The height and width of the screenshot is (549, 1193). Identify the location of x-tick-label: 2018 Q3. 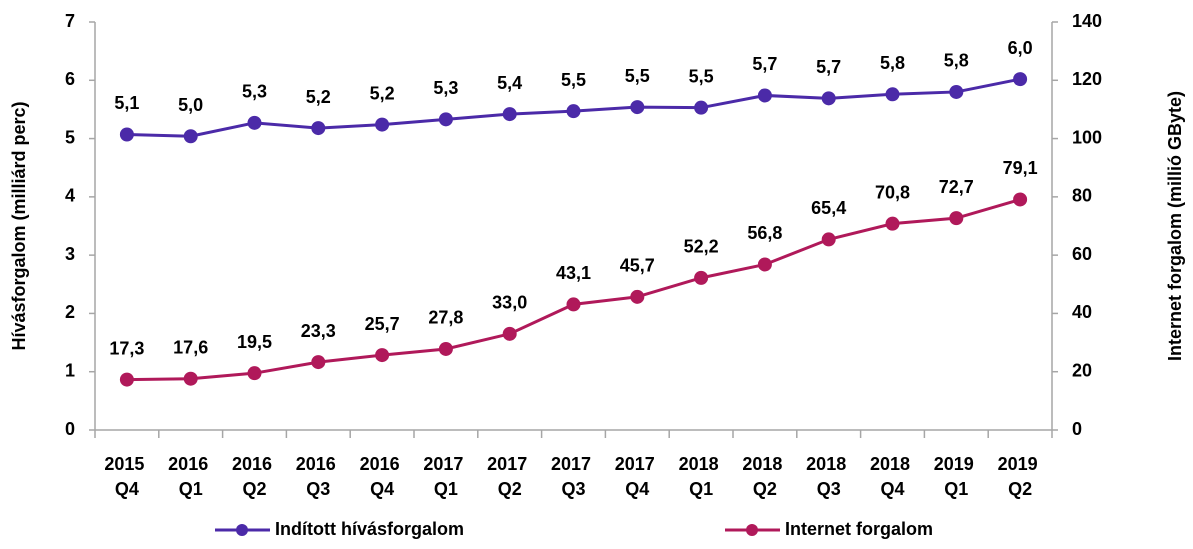
(828, 476).